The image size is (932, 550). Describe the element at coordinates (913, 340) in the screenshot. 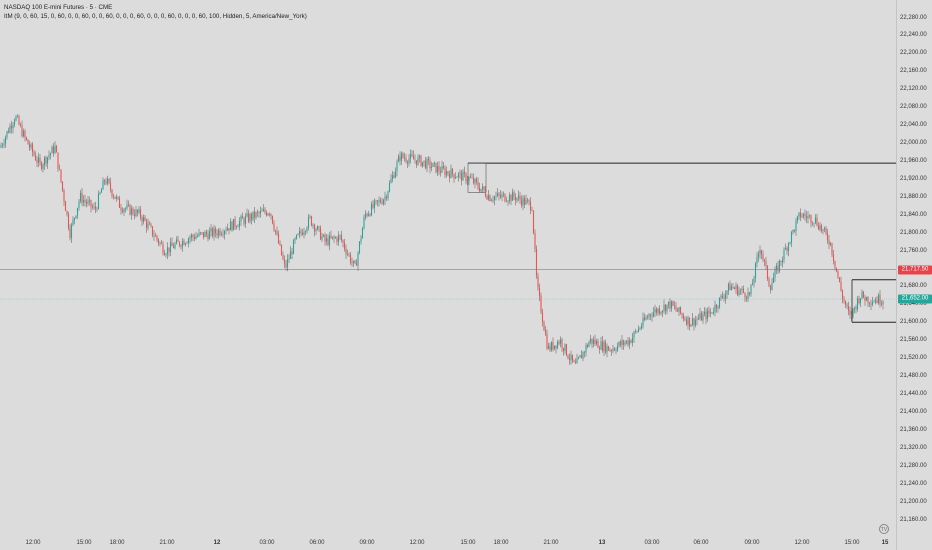

I see `y-tick-label: 21,560.00` at that location.